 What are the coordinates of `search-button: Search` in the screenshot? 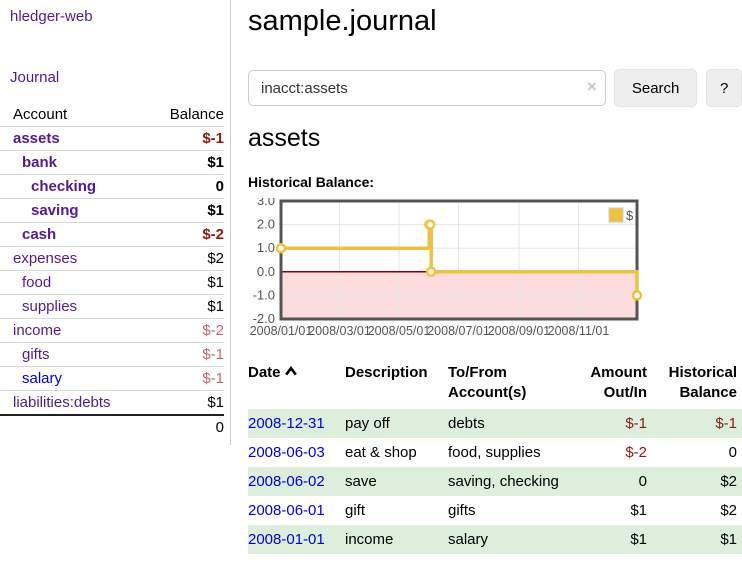 It's located at (655, 88).